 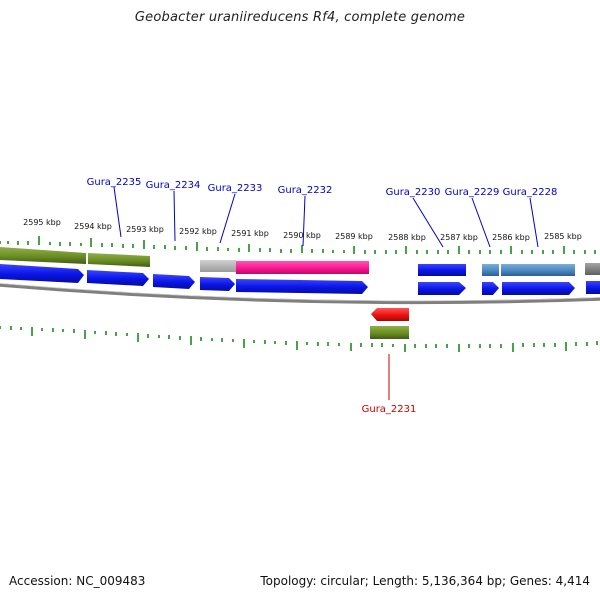 What do you see at coordinates (472, 192) in the screenshot?
I see `gene-label-gura-2229: Gura_2229` at bounding box center [472, 192].